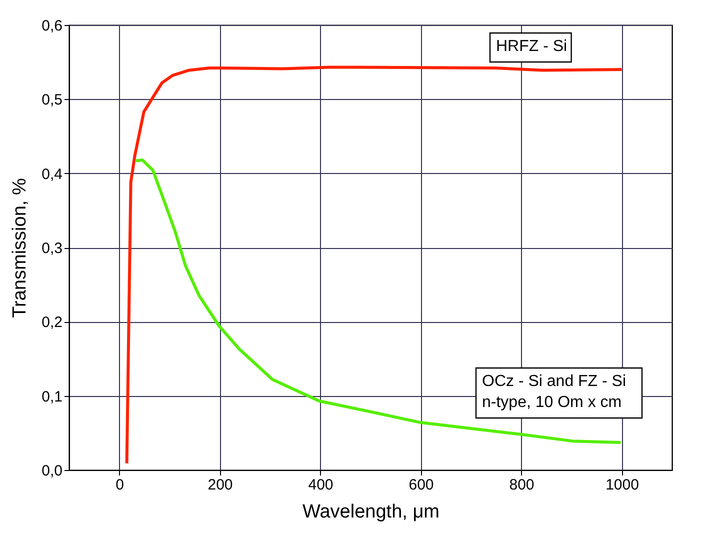  Describe the element at coordinates (421, 485) in the screenshot. I see `x-tick-label: 600` at that location.